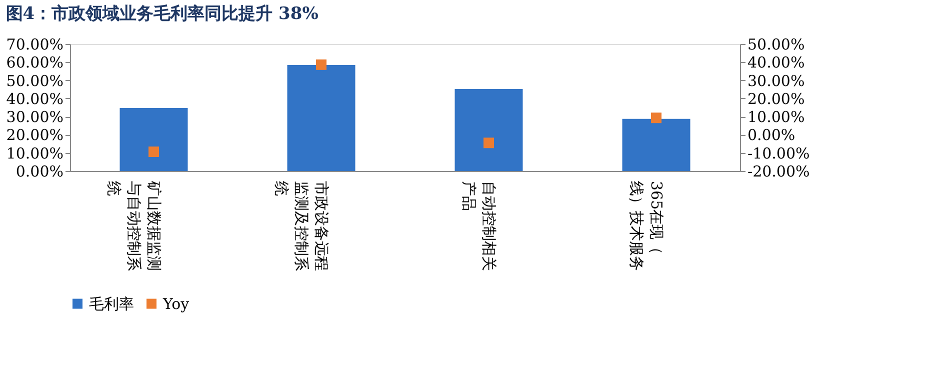 This screenshot has width=935, height=371. What do you see at coordinates (35, 81) in the screenshot?
I see `y-tick-label: 50.00%` at bounding box center [35, 81].